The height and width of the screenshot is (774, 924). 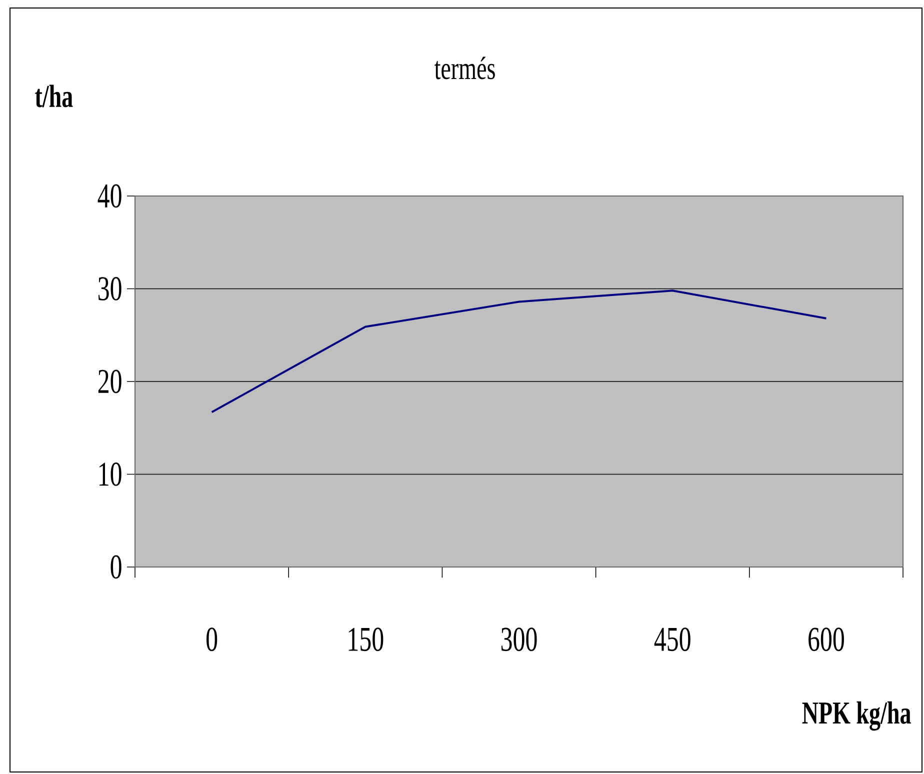 What do you see at coordinates (110, 196) in the screenshot?
I see `y-tick-label: 40` at bounding box center [110, 196].